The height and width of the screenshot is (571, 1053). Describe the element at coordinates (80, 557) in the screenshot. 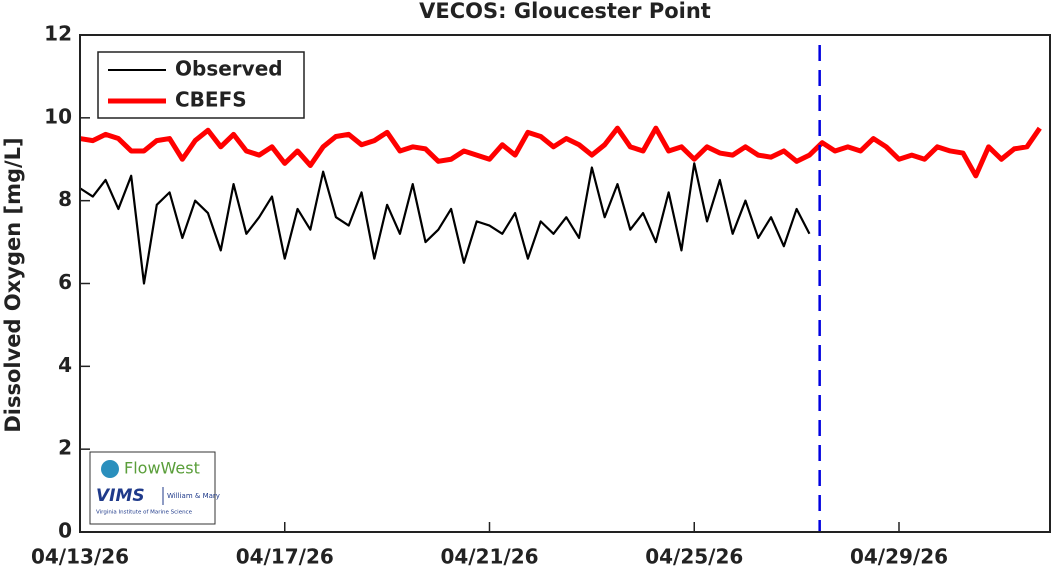

I see `x-tick-label: 04/13/26` at that location.